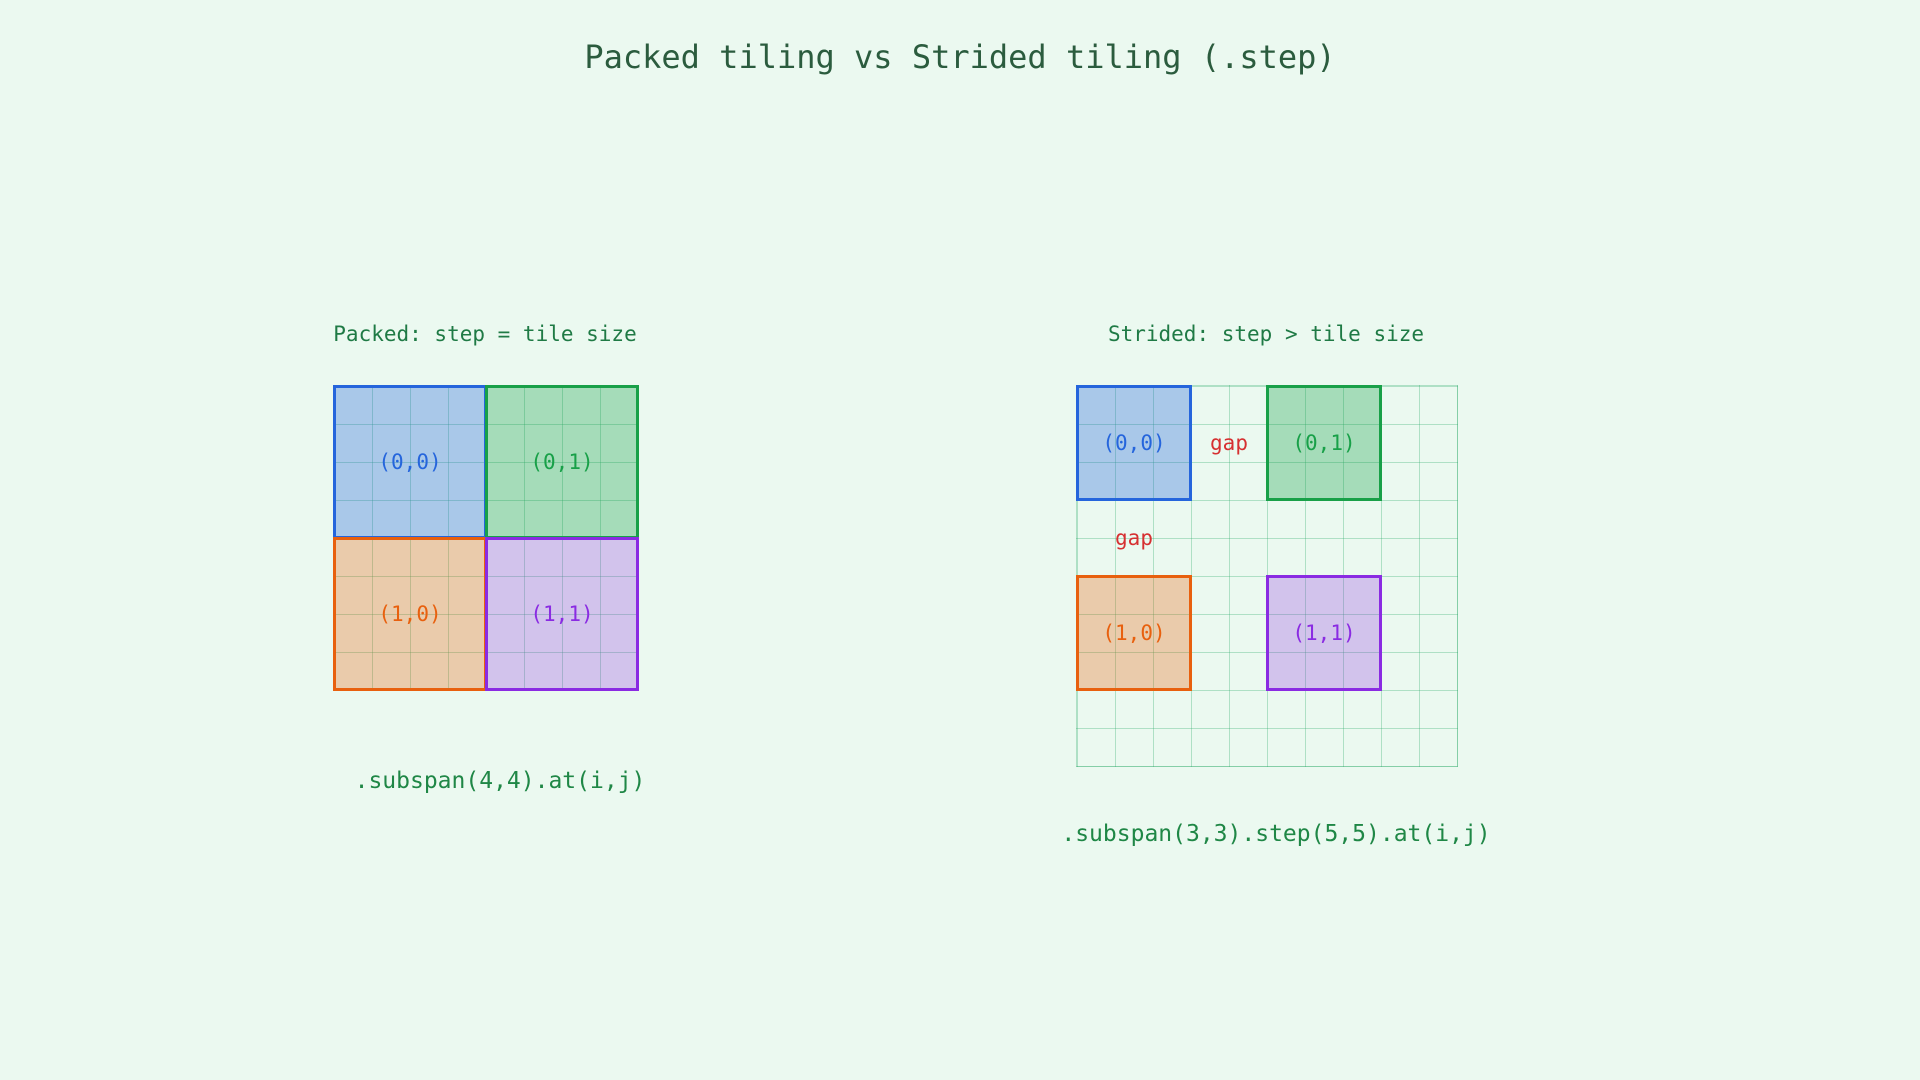  Describe the element at coordinates (500, 781) in the screenshot. I see `panel-packed-caption: .subspan(4,4).at(i,j)` at that location.